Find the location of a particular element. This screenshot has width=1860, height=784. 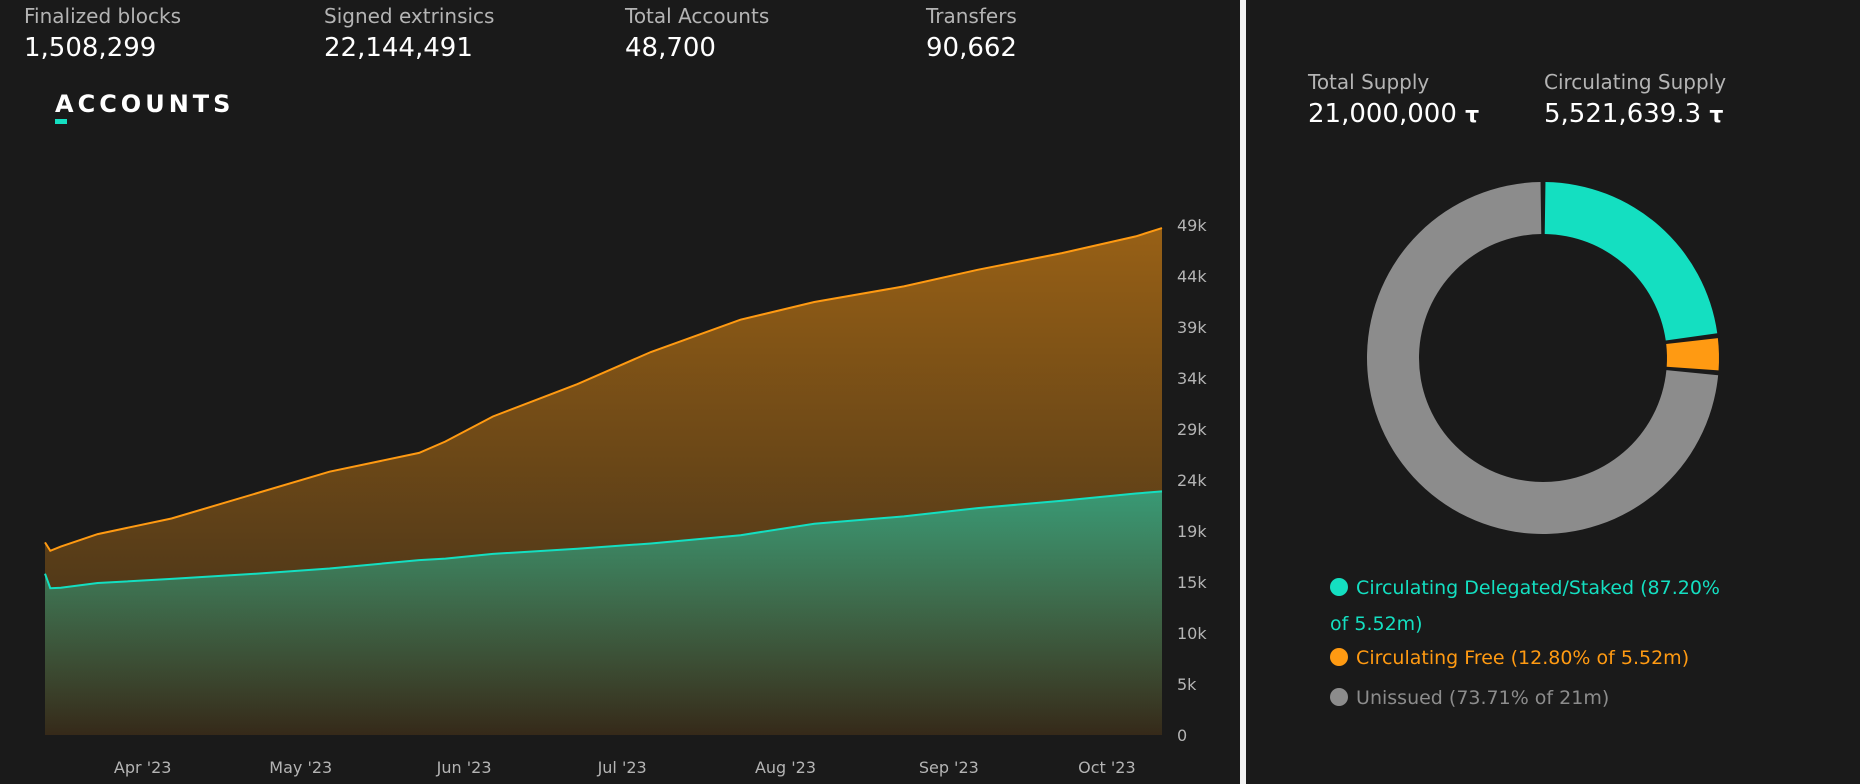

circulating-supply-value: 5,521,639.3 τ is located at coordinates (1635, 115).